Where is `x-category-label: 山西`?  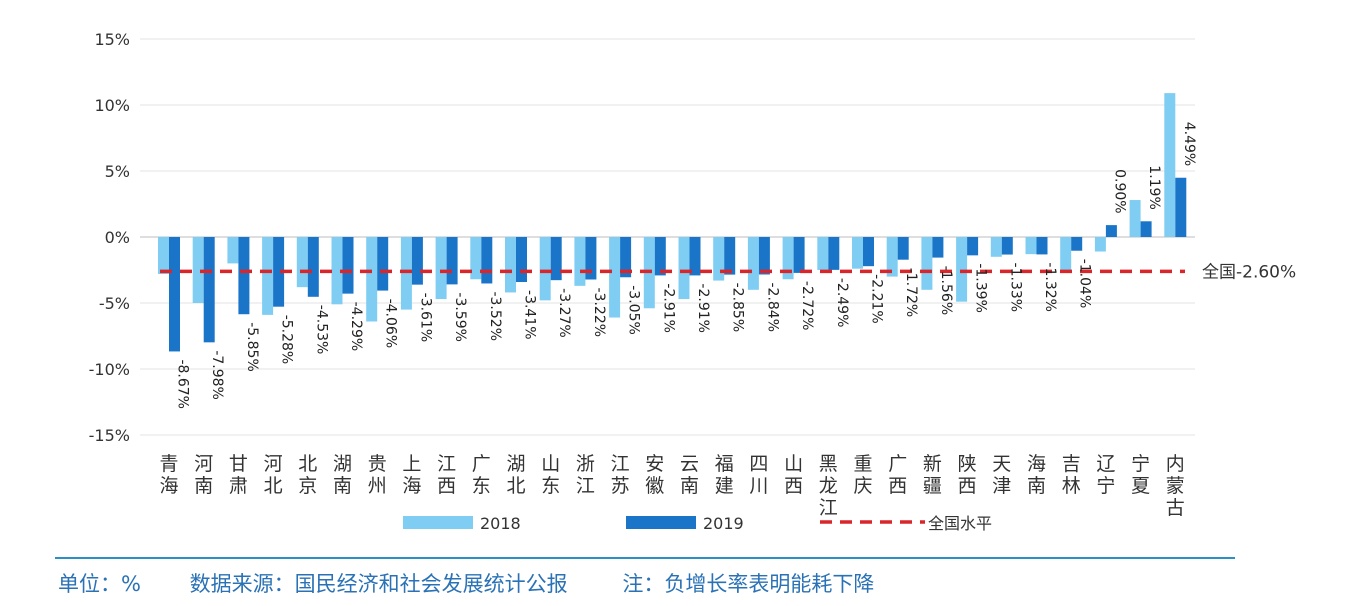 x-category-label: 山西 is located at coordinates (793, 475).